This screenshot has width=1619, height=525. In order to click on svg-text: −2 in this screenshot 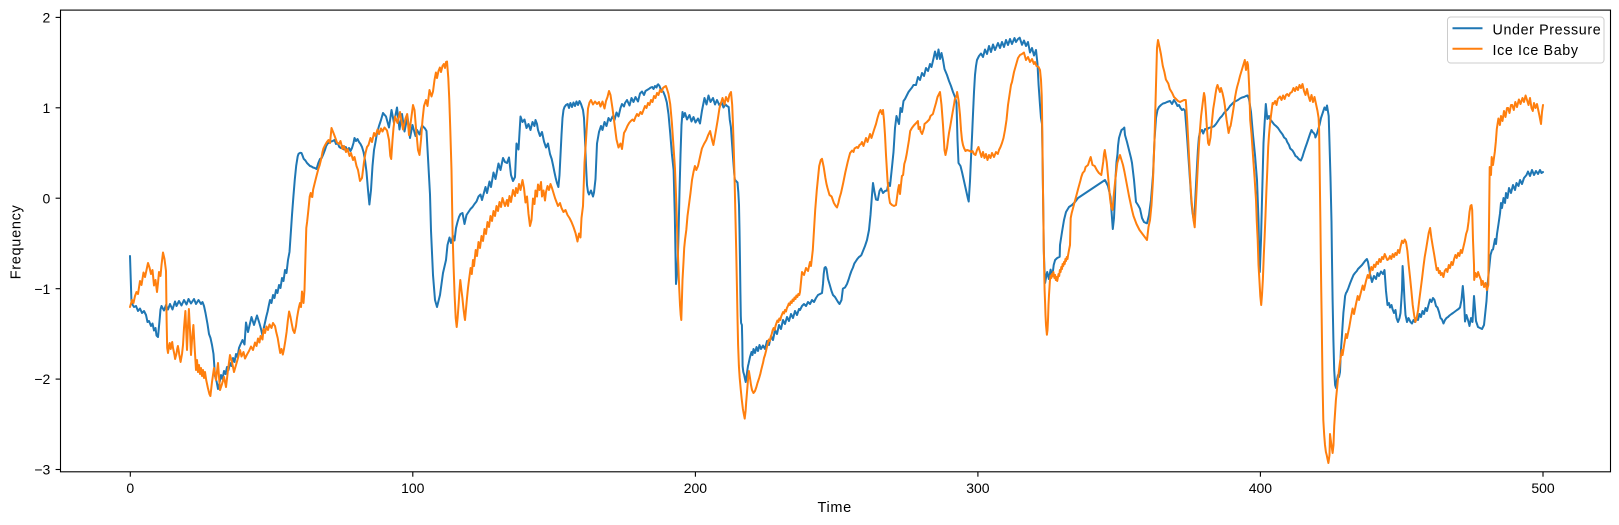, I will do `click(42, 379)`.